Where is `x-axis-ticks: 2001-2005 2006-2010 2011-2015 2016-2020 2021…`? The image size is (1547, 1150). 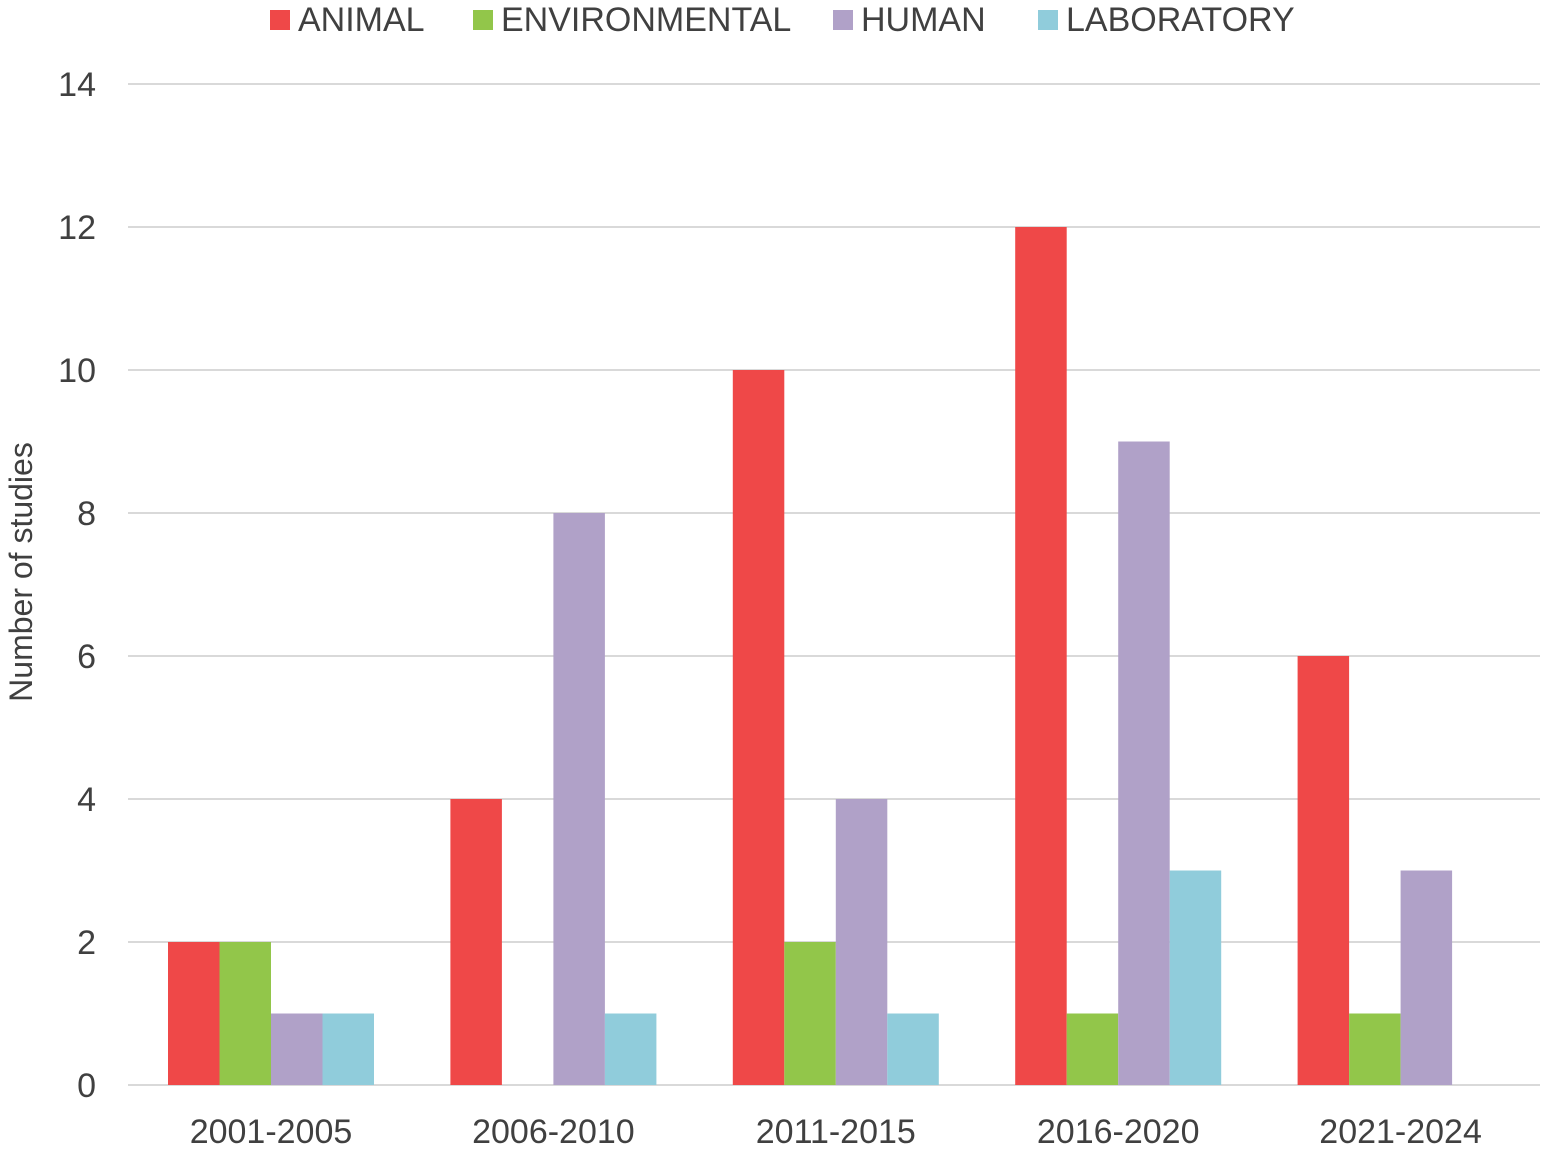 x-axis-ticks: 2001-2005 2006-2010 2011-2015 2016-2020 2021… is located at coordinates (836, 1131).